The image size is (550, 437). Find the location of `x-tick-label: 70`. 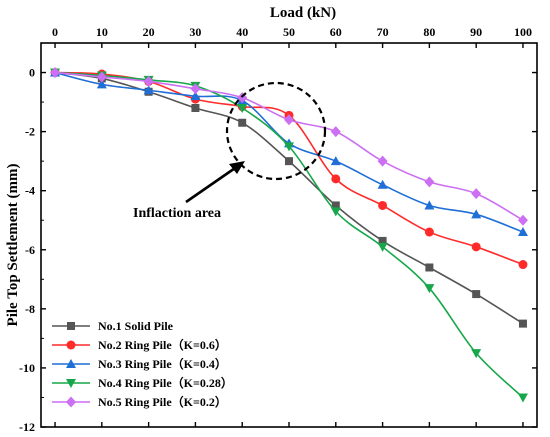

x-tick-label: 70 is located at coordinates (383, 32).